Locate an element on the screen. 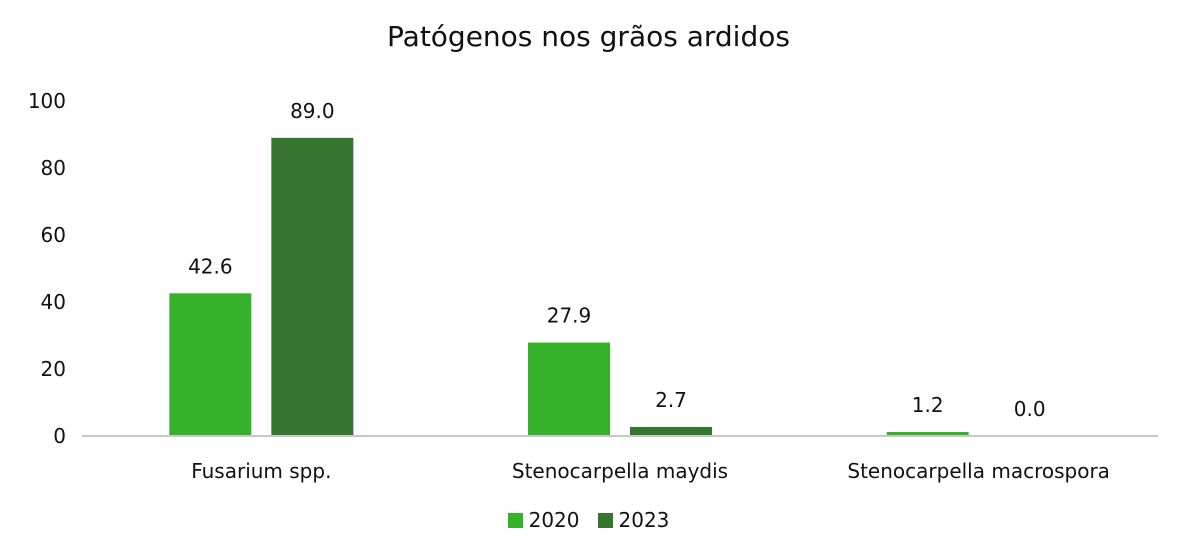 The height and width of the screenshot is (554, 1177). legend-label: 2023 is located at coordinates (644, 520).